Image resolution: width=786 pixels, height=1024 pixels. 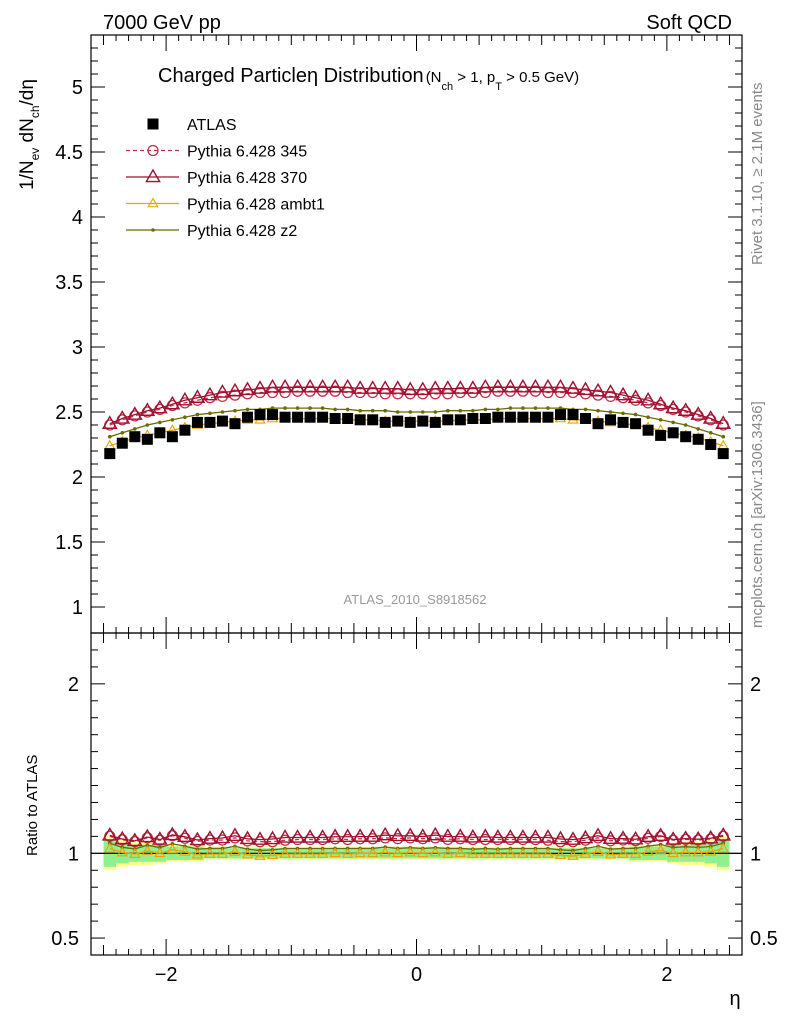 What do you see at coordinates (416, 975) in the screenshot?
I see `x-tick-label: 0` at bounding box center [416, 975].